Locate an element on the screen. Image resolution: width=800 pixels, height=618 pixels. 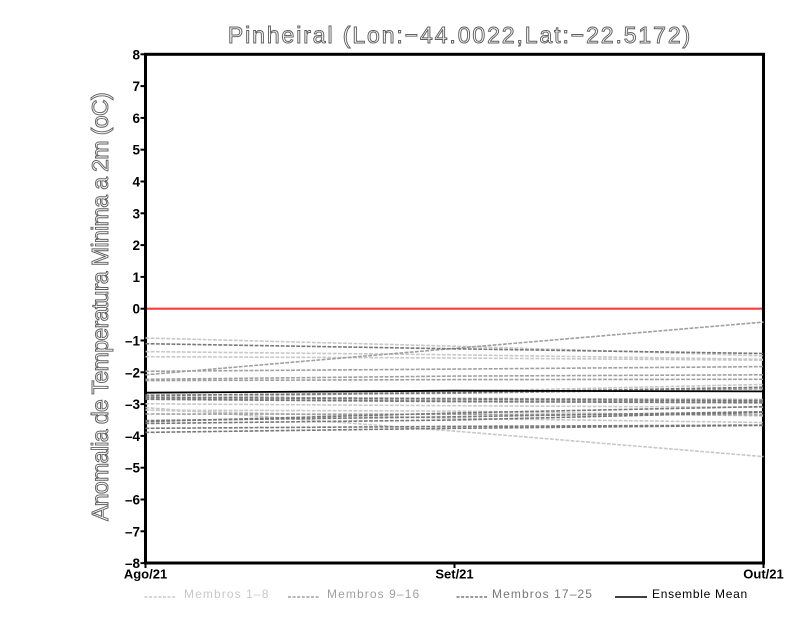
svg-text: –2 is located at coordinates (132, 372).